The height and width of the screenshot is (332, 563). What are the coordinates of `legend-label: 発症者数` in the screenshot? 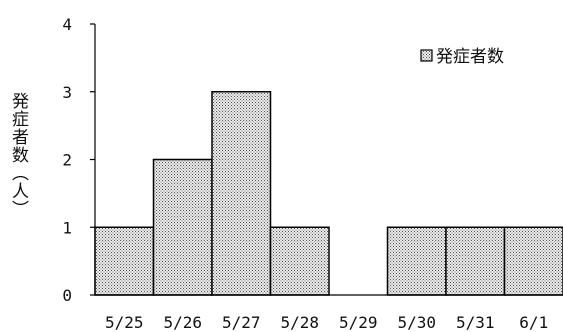 It's located at (470, 57).